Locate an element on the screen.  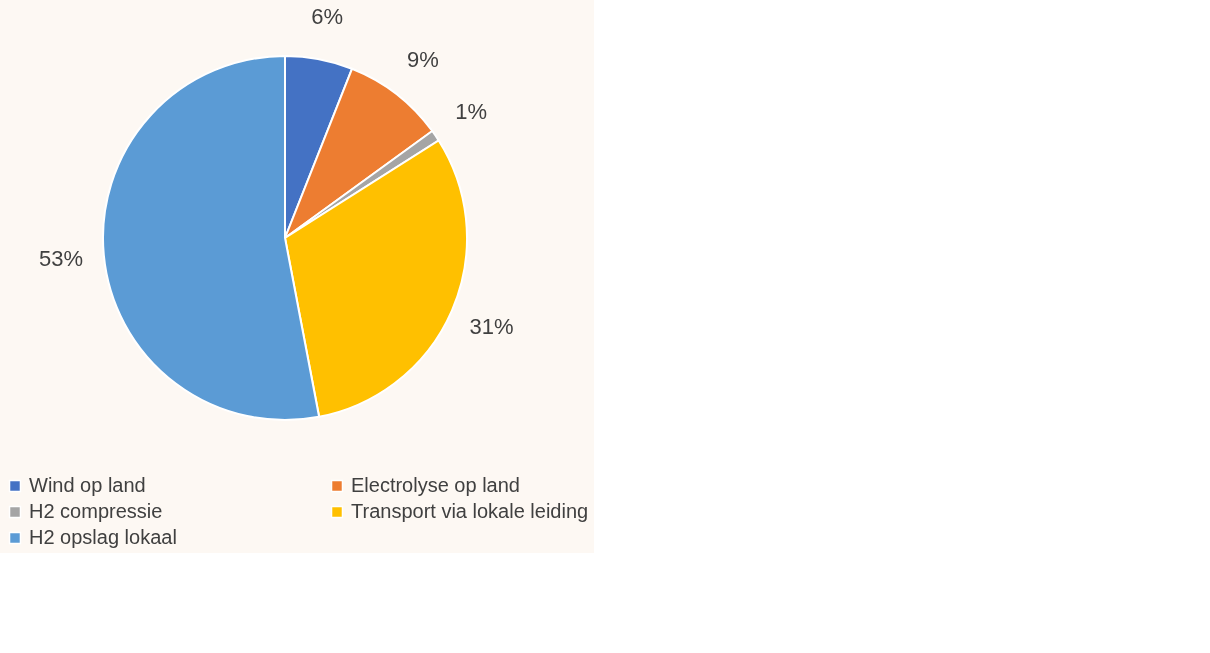
data-label: 31% is located at coordinates (491, 327).